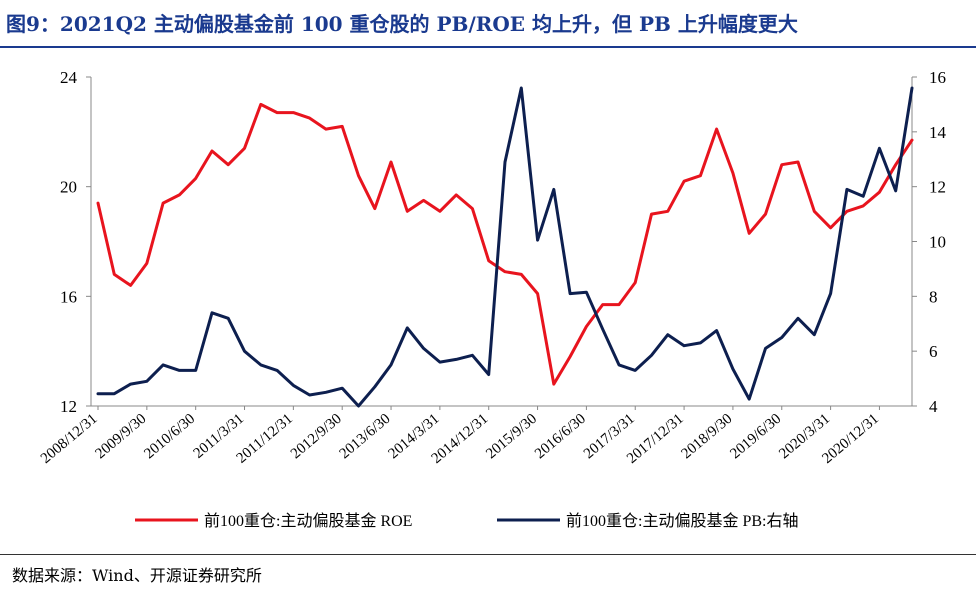  What do you see at coordinates (933, 351) in the screenshot?
I see `right-tick-label: 6` at bounding box center [933, 351].